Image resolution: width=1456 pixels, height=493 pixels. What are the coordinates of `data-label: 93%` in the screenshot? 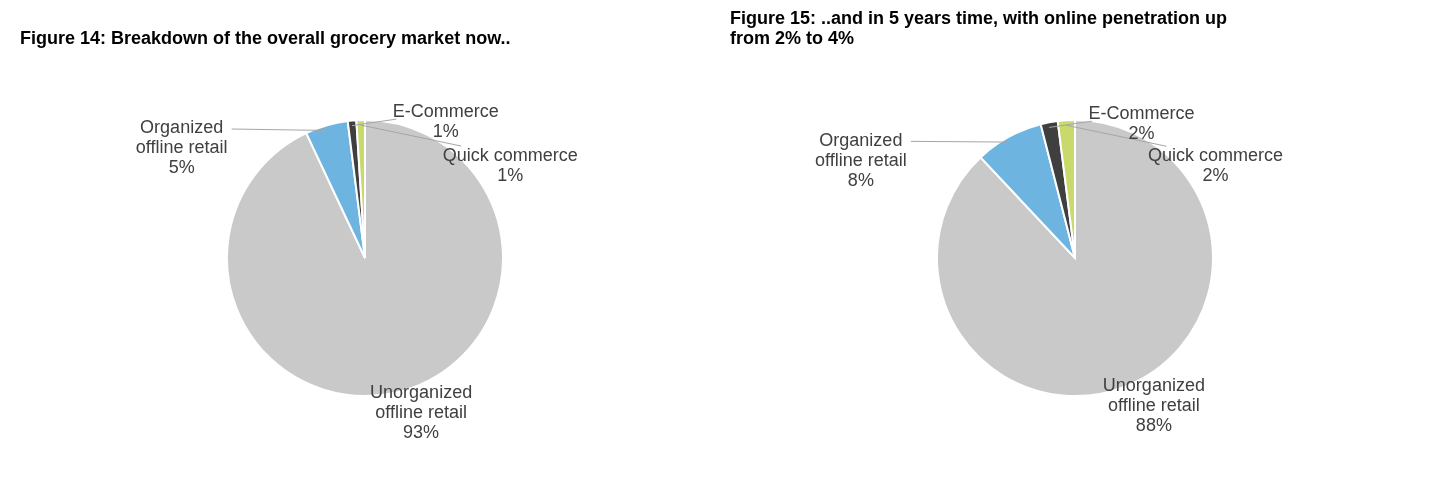 It's located at (421, 432).